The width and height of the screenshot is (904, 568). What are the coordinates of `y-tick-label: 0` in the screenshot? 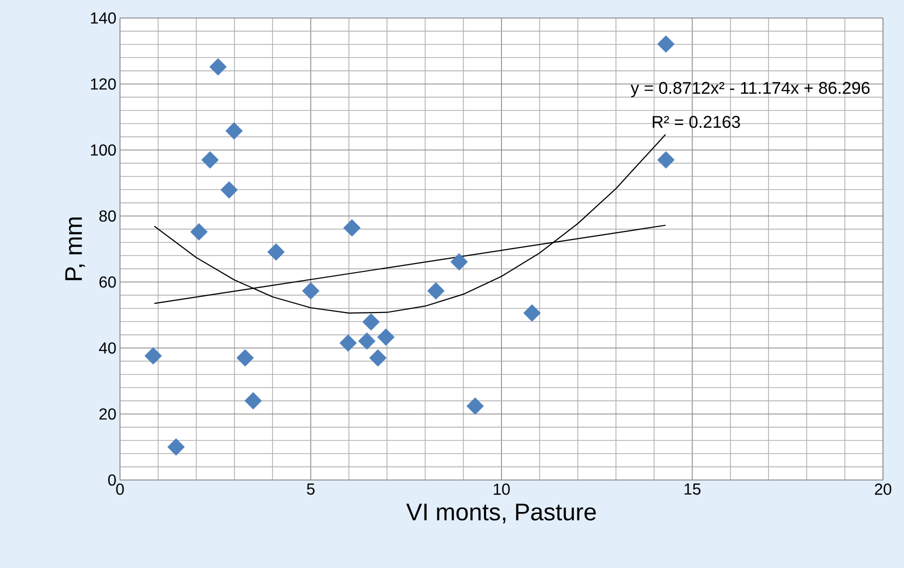 It's located at (112, 480).